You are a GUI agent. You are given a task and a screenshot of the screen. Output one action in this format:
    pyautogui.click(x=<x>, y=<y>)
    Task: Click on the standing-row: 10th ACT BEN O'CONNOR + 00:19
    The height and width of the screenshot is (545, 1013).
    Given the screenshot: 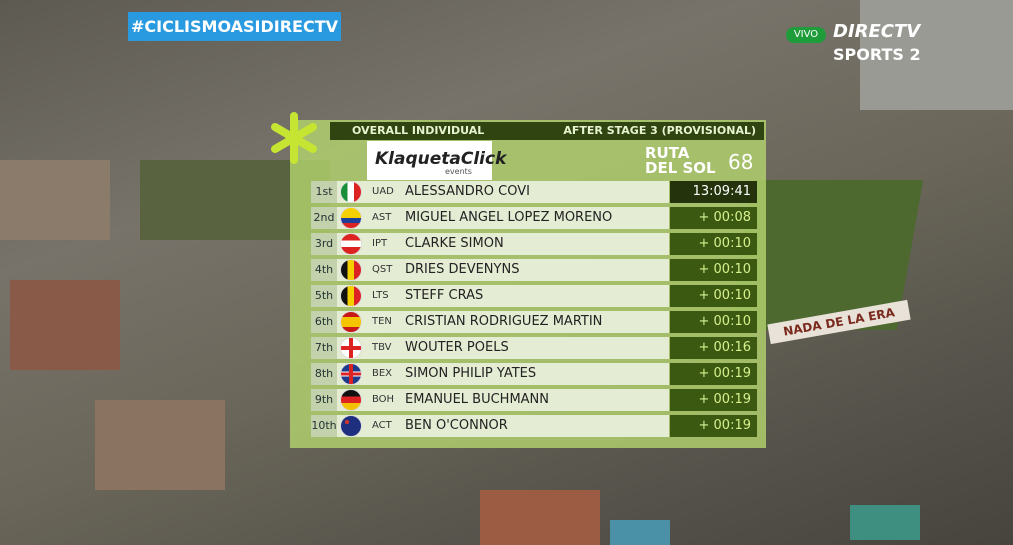 What is the action you would take?
    pyautogui.click(x=534, y=426)
    